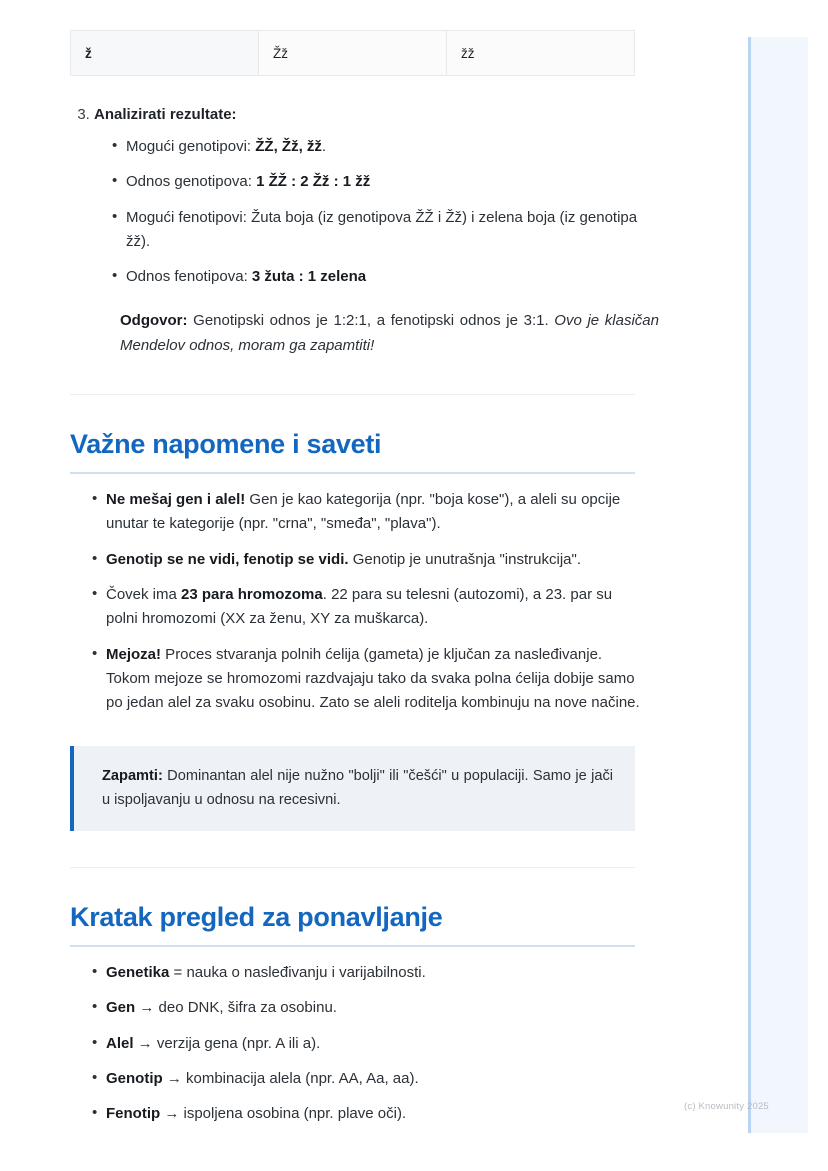 The height and width of the screenshot is (1171, 828). What do you see at coordinates (256, 917) in the screenshot?
I see `section-heading-review: Kratak pregled za ponavljanje` at bounding box center [256, 917].